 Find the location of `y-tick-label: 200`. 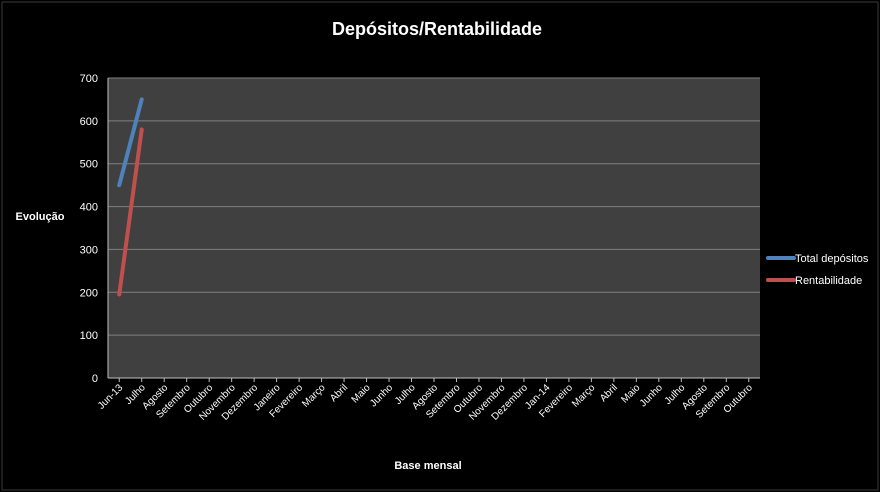

y-tick-label: 200 is located at coordinates (89, 293).